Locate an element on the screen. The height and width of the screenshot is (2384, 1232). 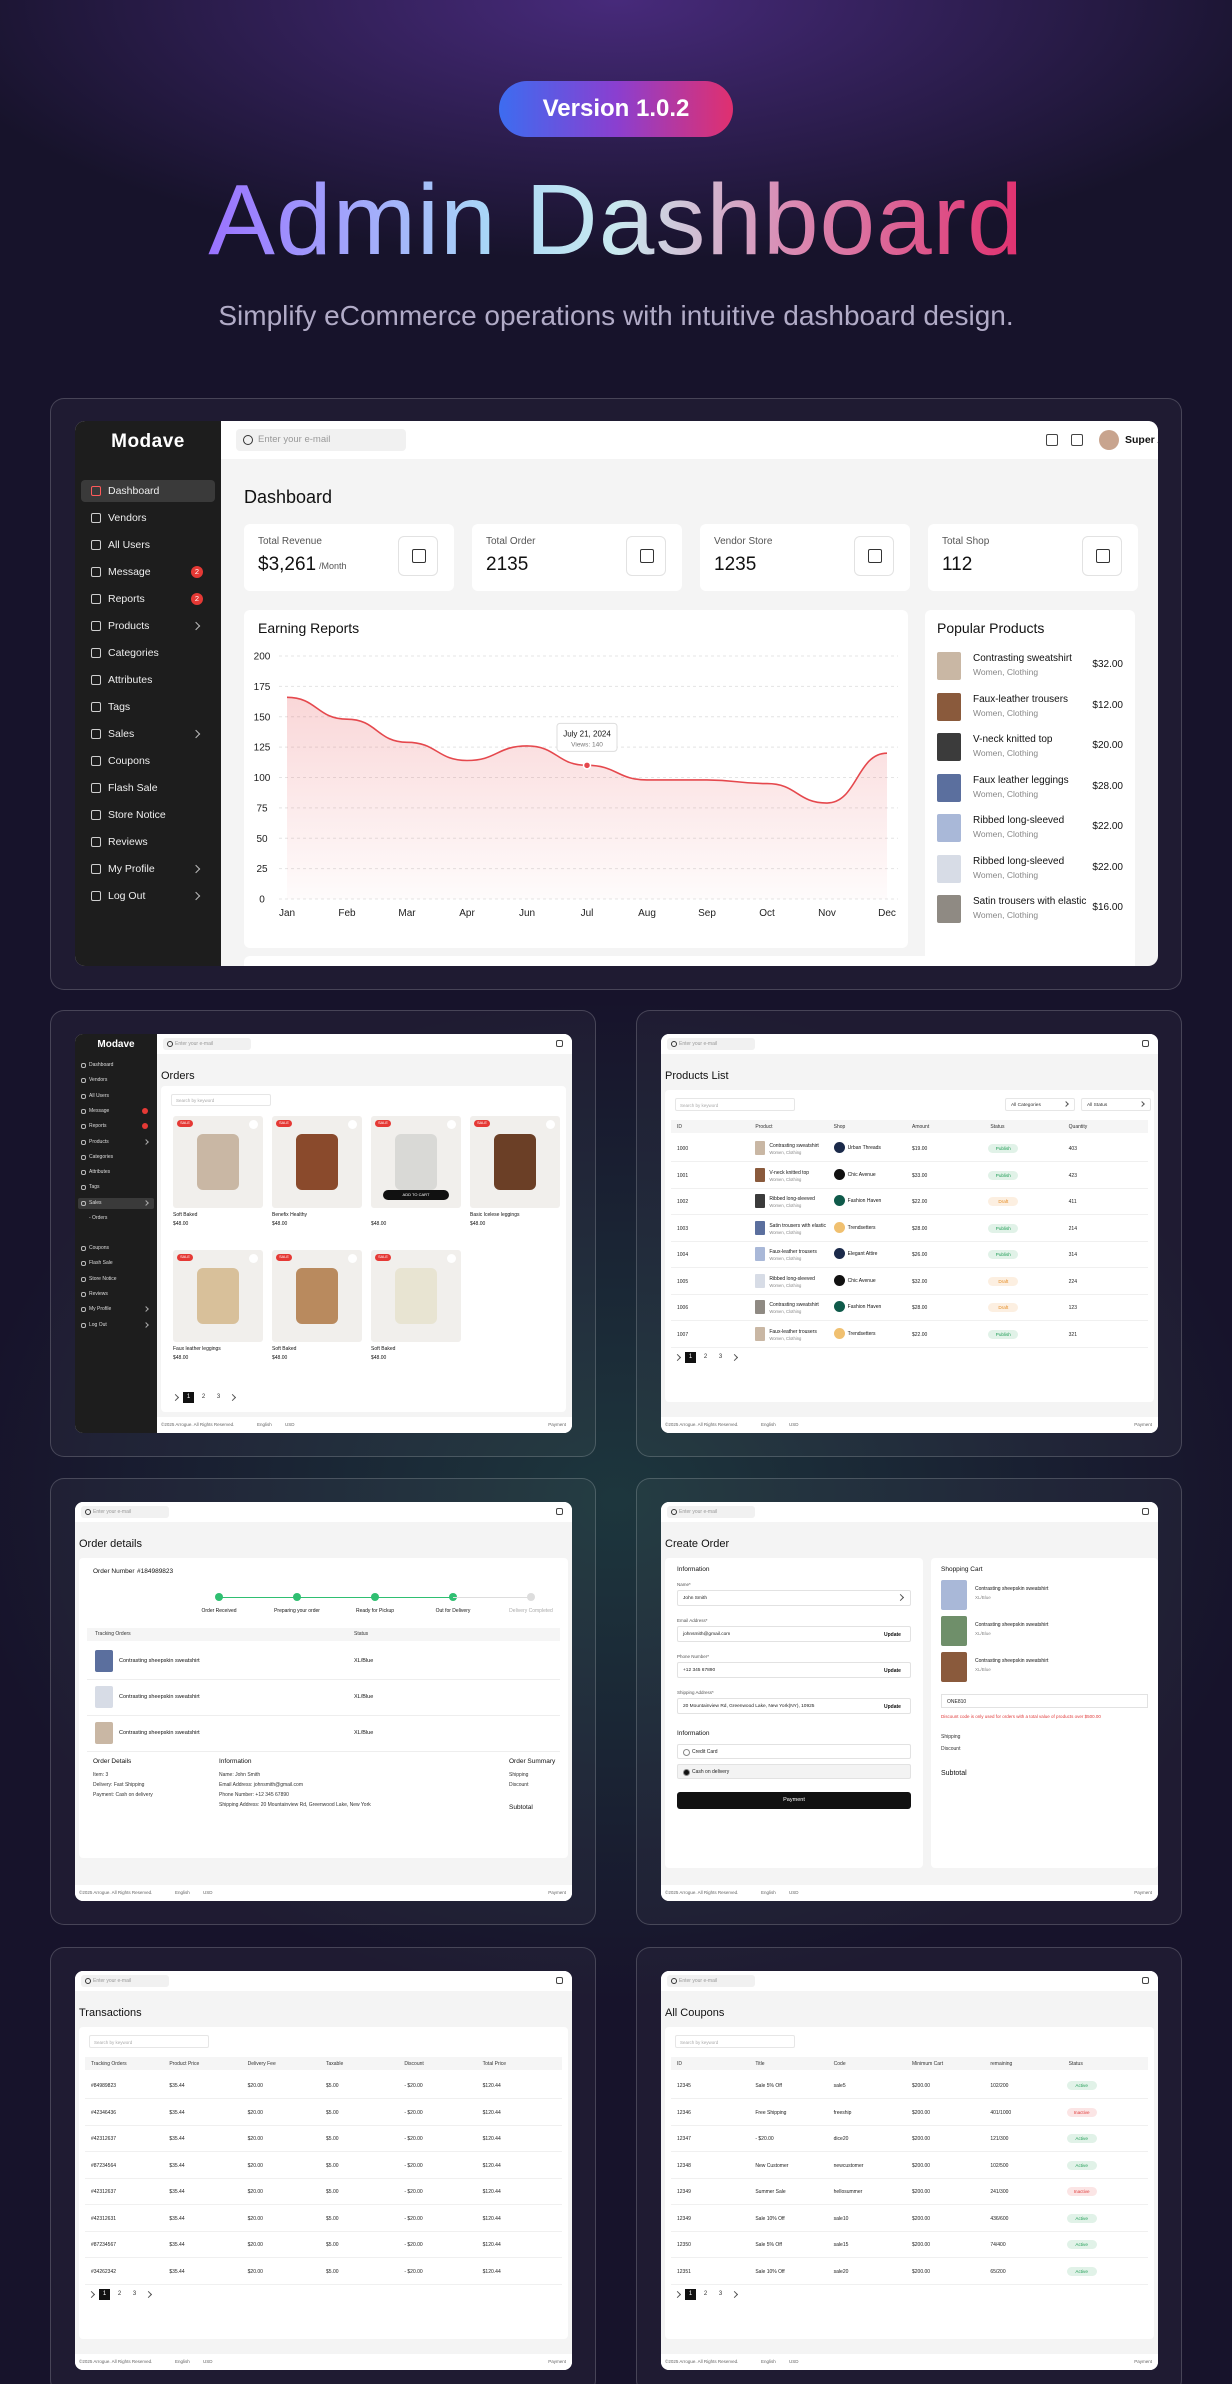
nav-item: Flash Sale is located at coordinates (148, 788).